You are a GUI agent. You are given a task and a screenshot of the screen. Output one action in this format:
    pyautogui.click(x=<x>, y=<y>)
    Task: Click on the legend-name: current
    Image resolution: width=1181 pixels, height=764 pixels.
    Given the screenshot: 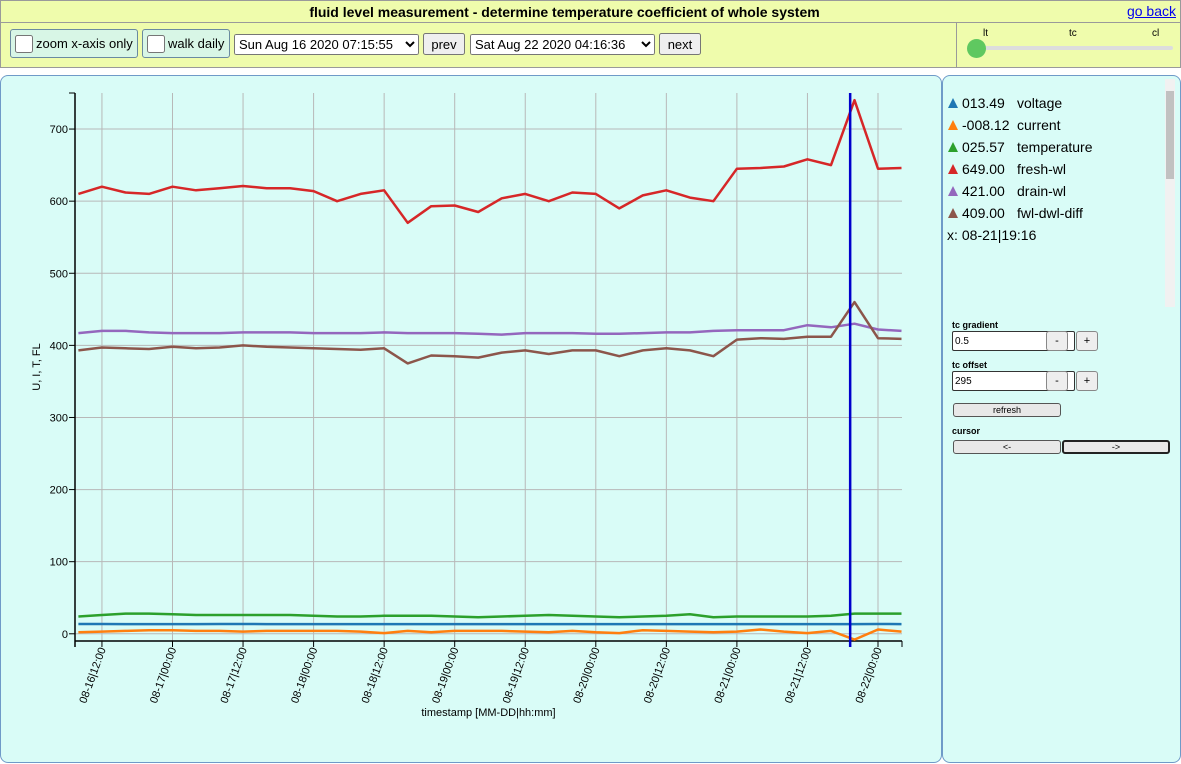 What is the action you would take?
    pyautogui.click(x=1039, y=125)
    